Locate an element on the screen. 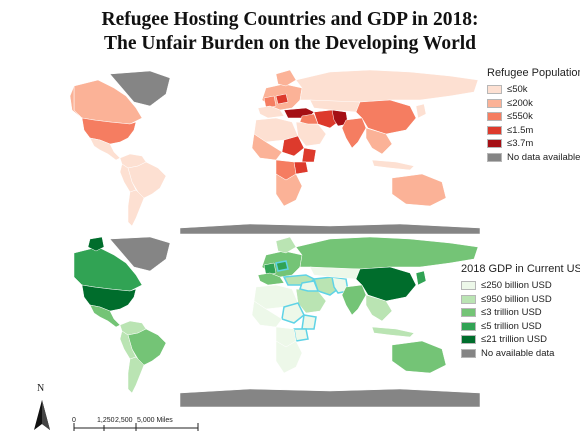  gdp-legend-item: ≤5 trillion USD is located at coordinates (520, 327).